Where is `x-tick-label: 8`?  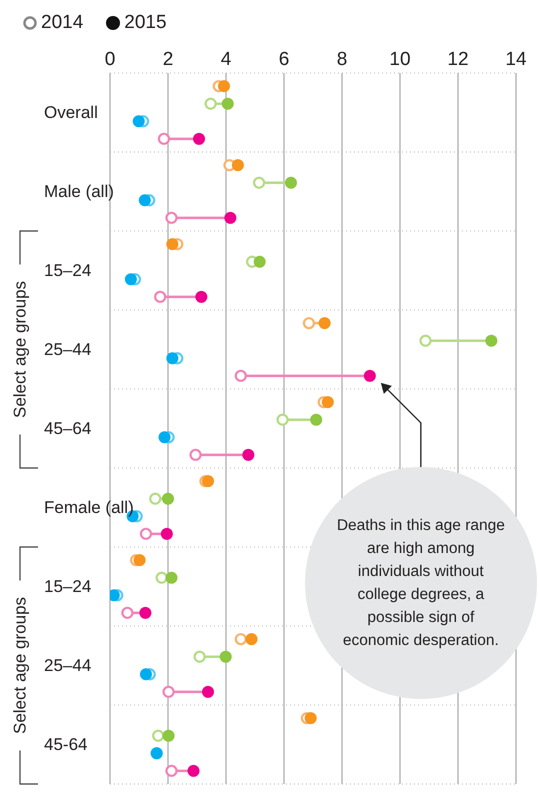
x-tick-label: 8 is located at coordinates (342, 59).